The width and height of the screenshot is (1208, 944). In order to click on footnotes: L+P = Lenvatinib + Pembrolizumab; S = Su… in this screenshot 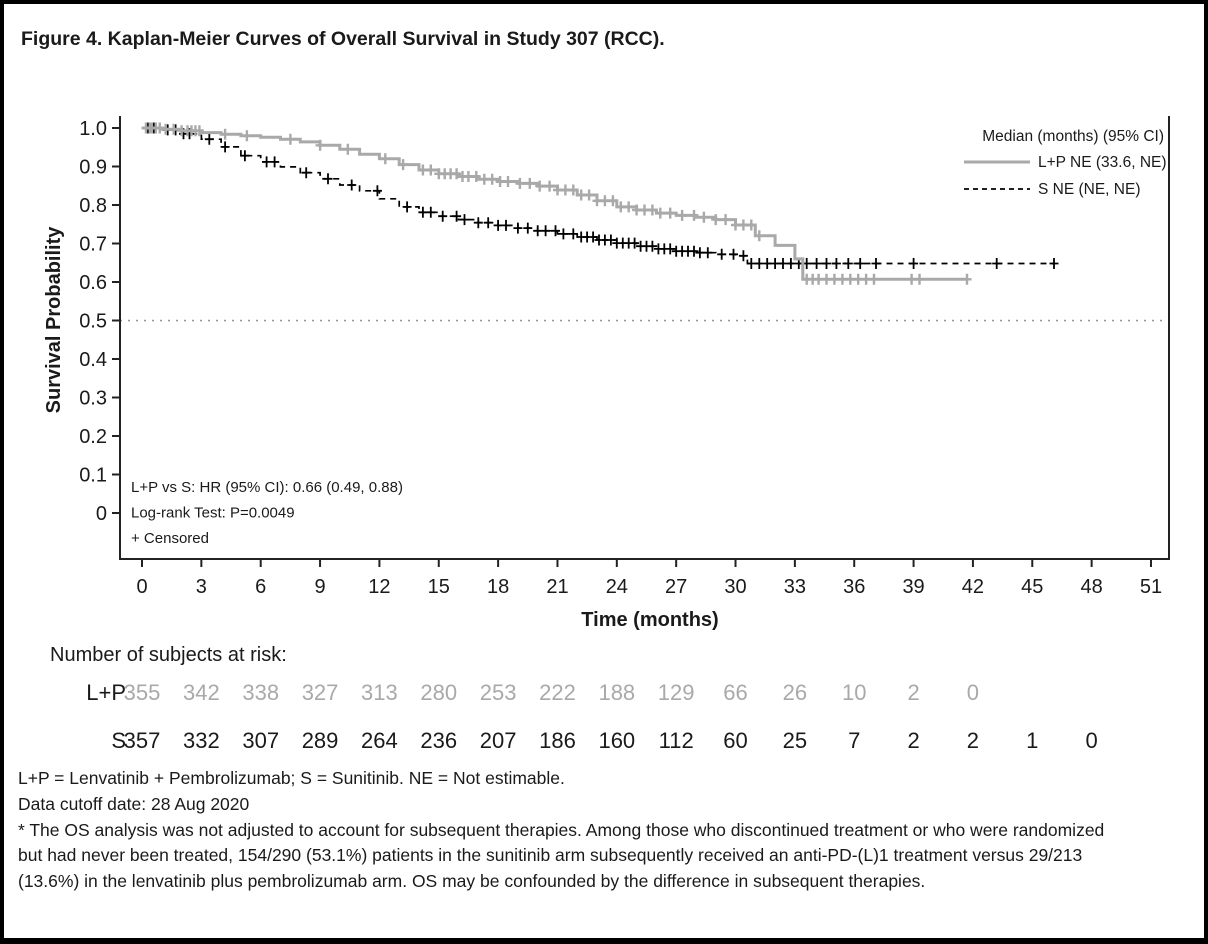, I will do `click(573, 830)`.